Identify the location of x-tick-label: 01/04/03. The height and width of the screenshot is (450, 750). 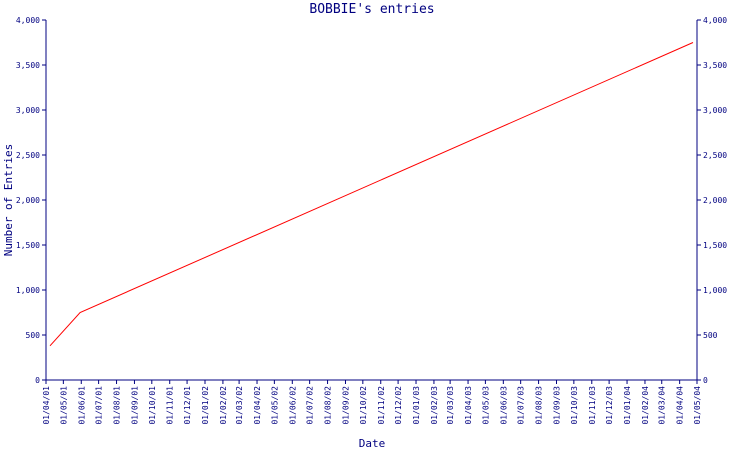
(468, 405).